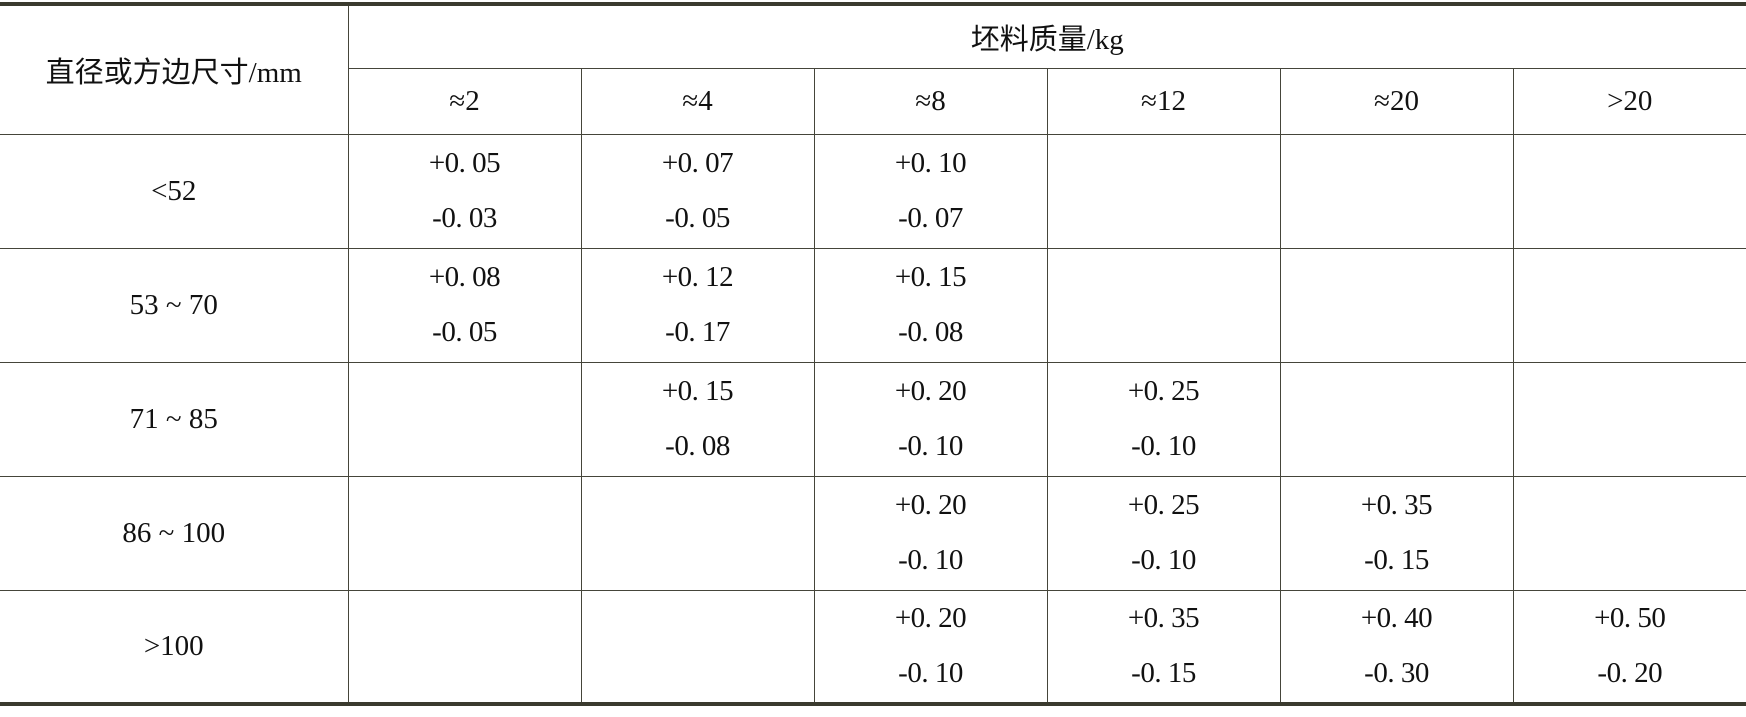 This screenshot has width=1746, height=717. I want to click on size-cell: <52, so click(174, 191).